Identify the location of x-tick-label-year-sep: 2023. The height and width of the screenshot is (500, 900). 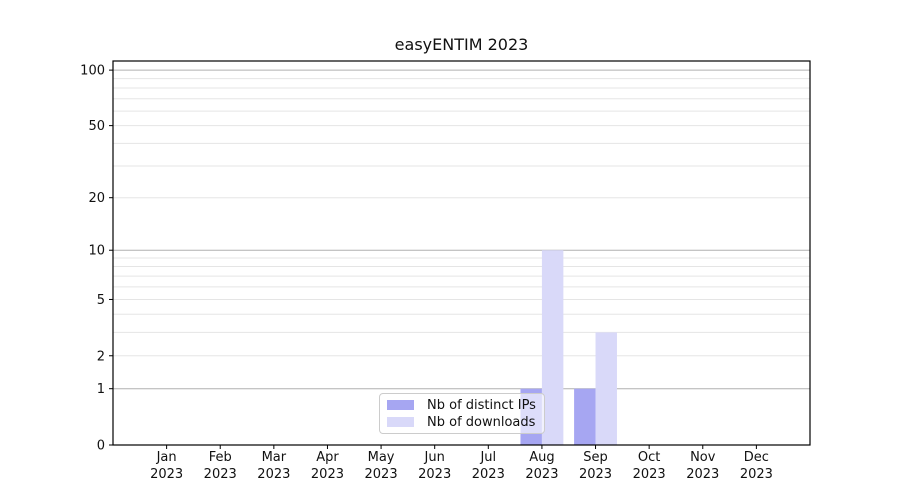
(595, 474).